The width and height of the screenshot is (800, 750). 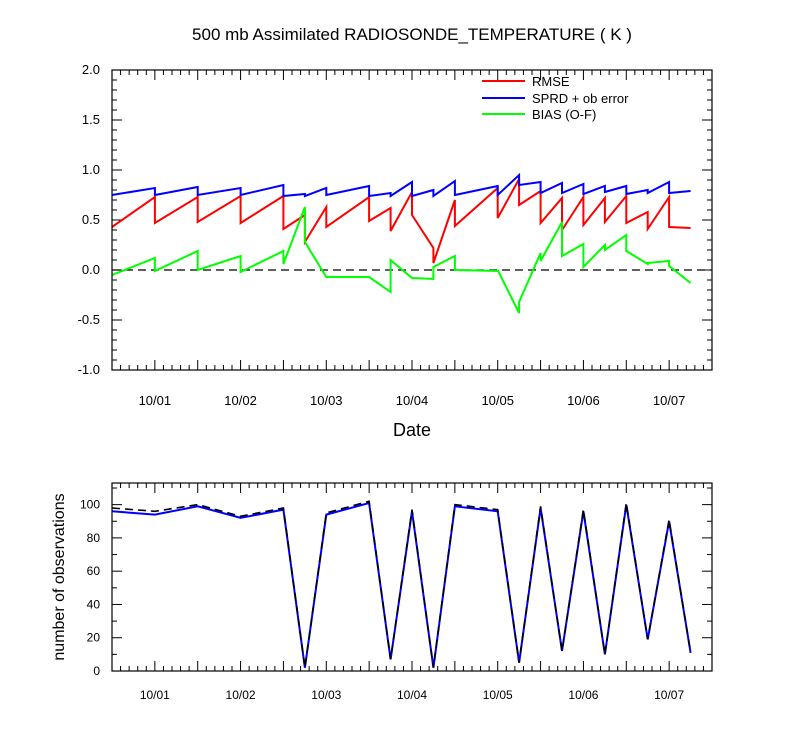 What do you see at coordinates (90, 588) in the screenshot?
I see `bottom-y-tick-labels: 0 20 40 60 80 100` at bounding box center [90, 588].